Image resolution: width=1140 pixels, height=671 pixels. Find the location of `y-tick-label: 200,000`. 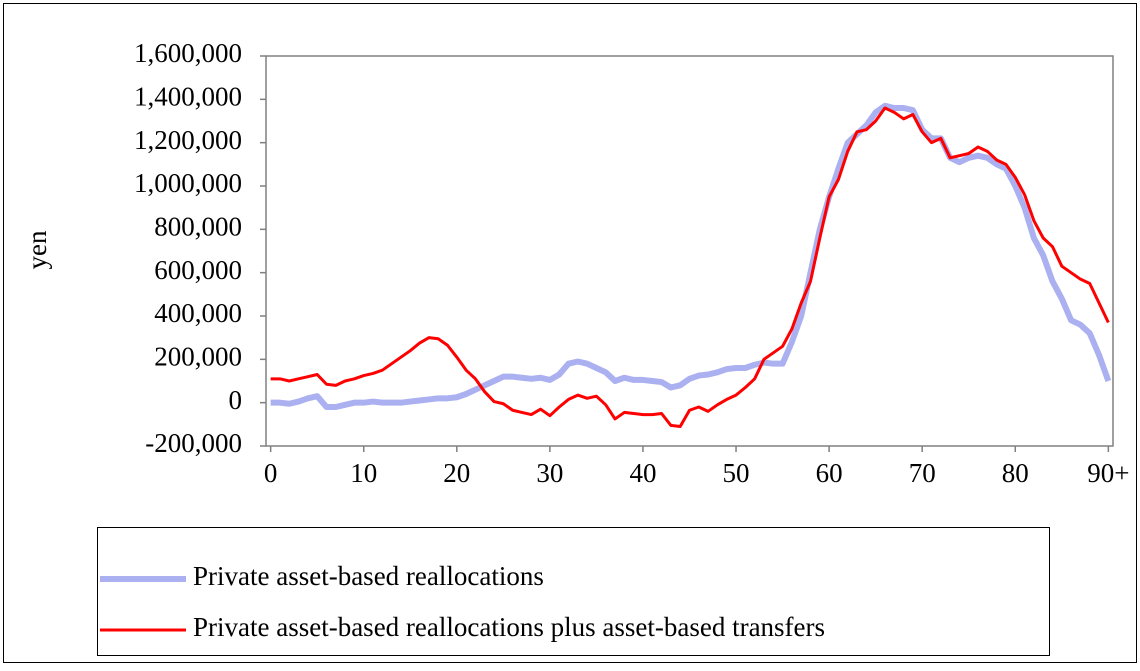

y-tick-label: 200,000 is located at coordinates (198, 357).